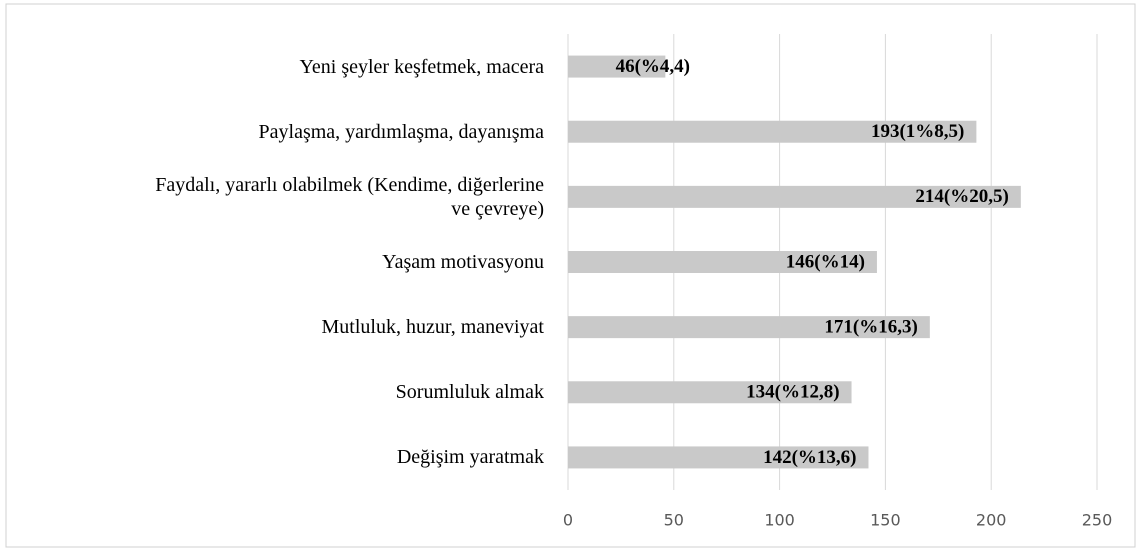 This screenshot has height=551, width=1141. I want to click on category-label: Değişim yaratmak, so click(470, 457).